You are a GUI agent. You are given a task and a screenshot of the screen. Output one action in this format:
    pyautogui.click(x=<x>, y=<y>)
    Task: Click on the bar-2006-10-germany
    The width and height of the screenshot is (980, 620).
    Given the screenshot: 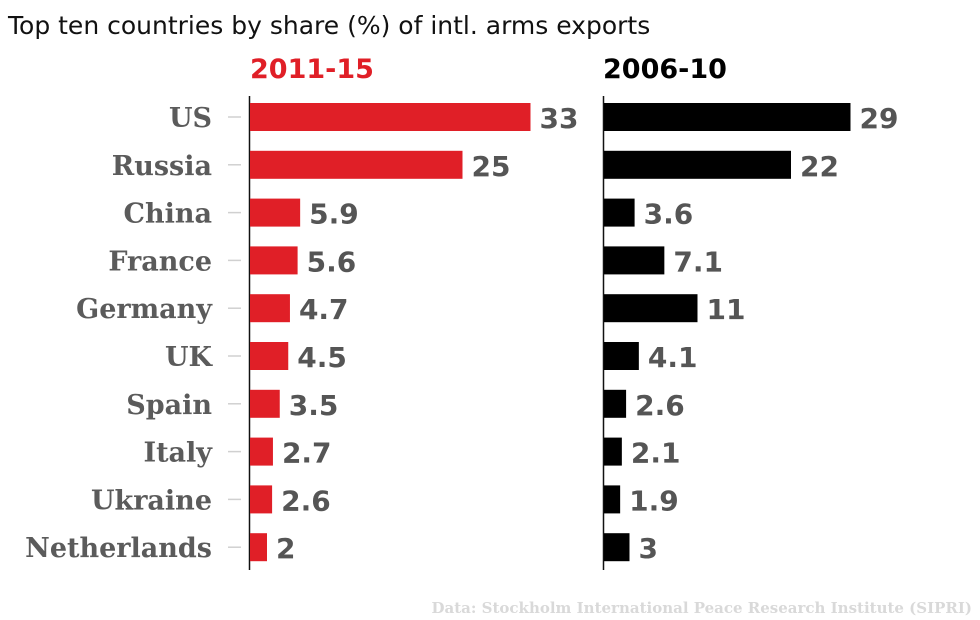 What is the action you would take?
    pyautogui.click(x=651, y=308)
    